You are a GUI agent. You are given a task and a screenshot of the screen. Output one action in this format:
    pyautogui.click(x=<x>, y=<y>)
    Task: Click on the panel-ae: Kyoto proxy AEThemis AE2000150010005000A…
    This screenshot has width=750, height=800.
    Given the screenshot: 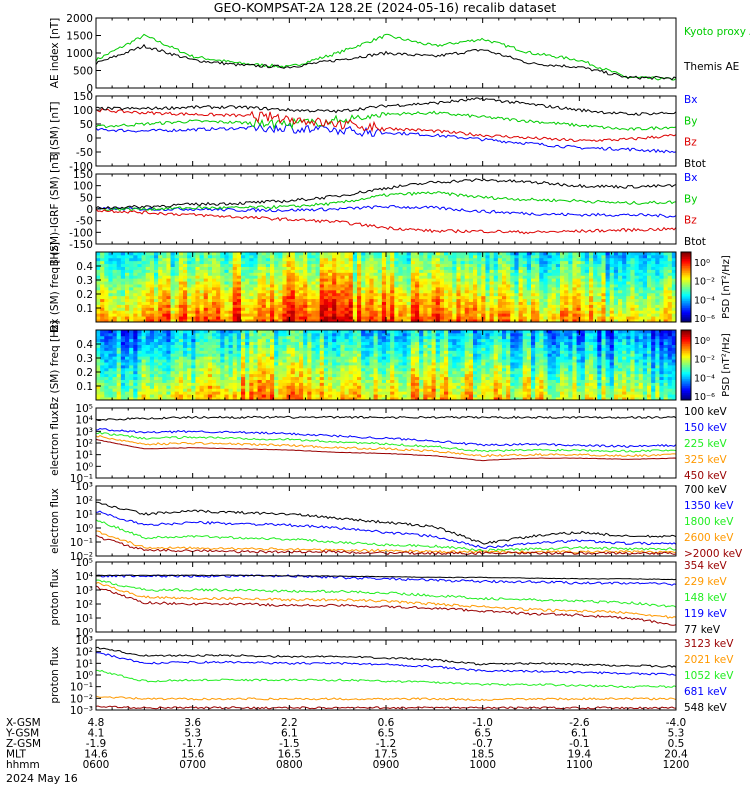 What is the action you would take?
    pyautogui.click(x=399, y=54)
    